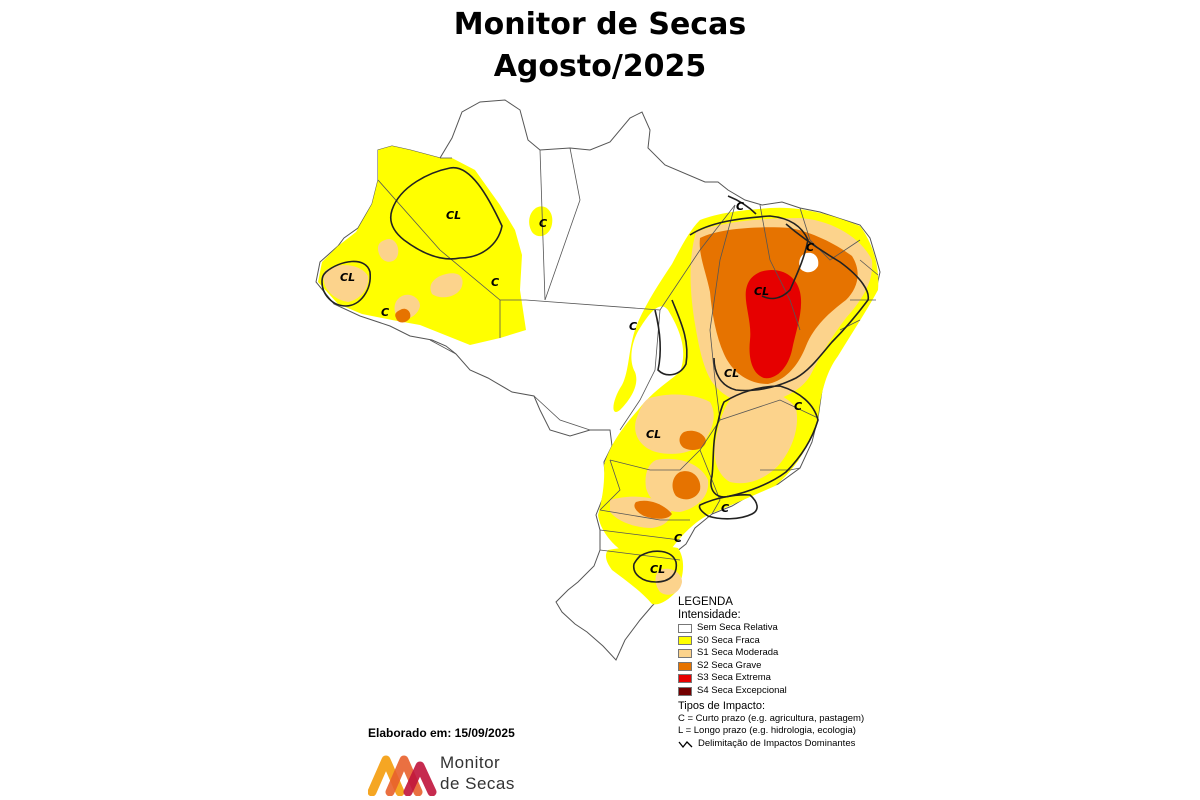  I want to click on map-title: Monitor de Secas Agosto/2025, so click(600, 46).